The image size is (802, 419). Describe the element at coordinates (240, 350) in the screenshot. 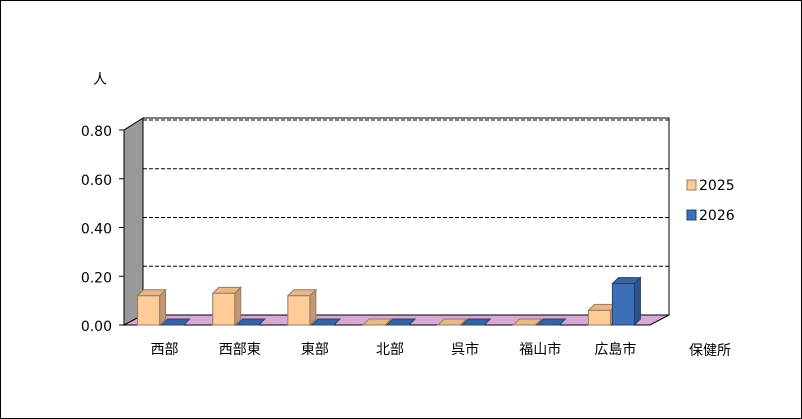

I see `x-tick-label: 西部東` at that location.